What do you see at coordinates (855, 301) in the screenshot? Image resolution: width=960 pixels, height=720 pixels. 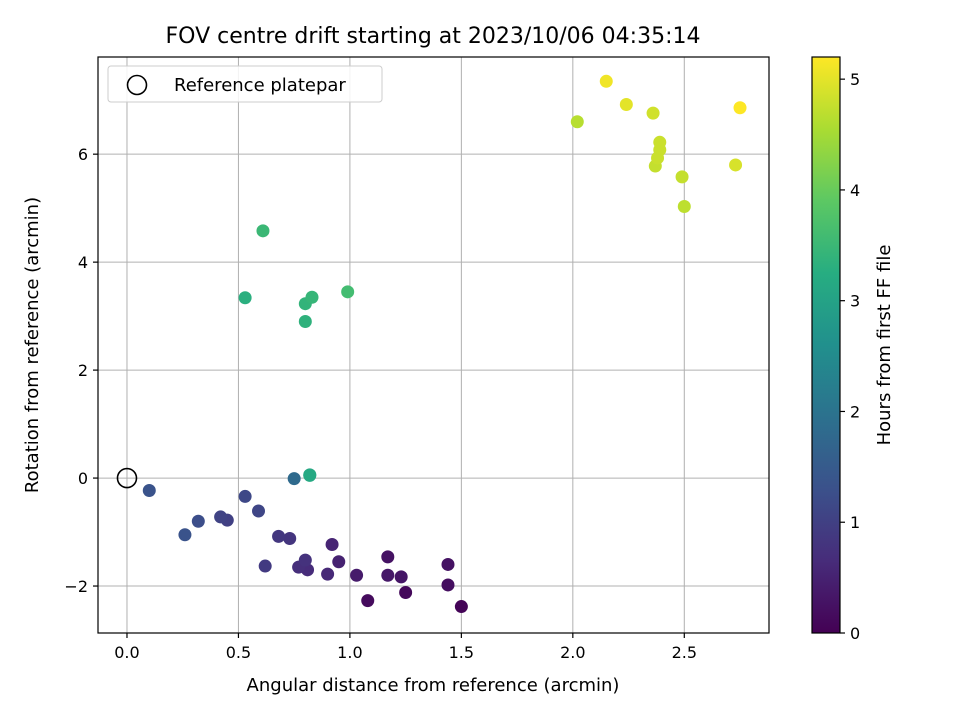 I see `colorbar-tick-label: 3` at bounding box center [855, 301].